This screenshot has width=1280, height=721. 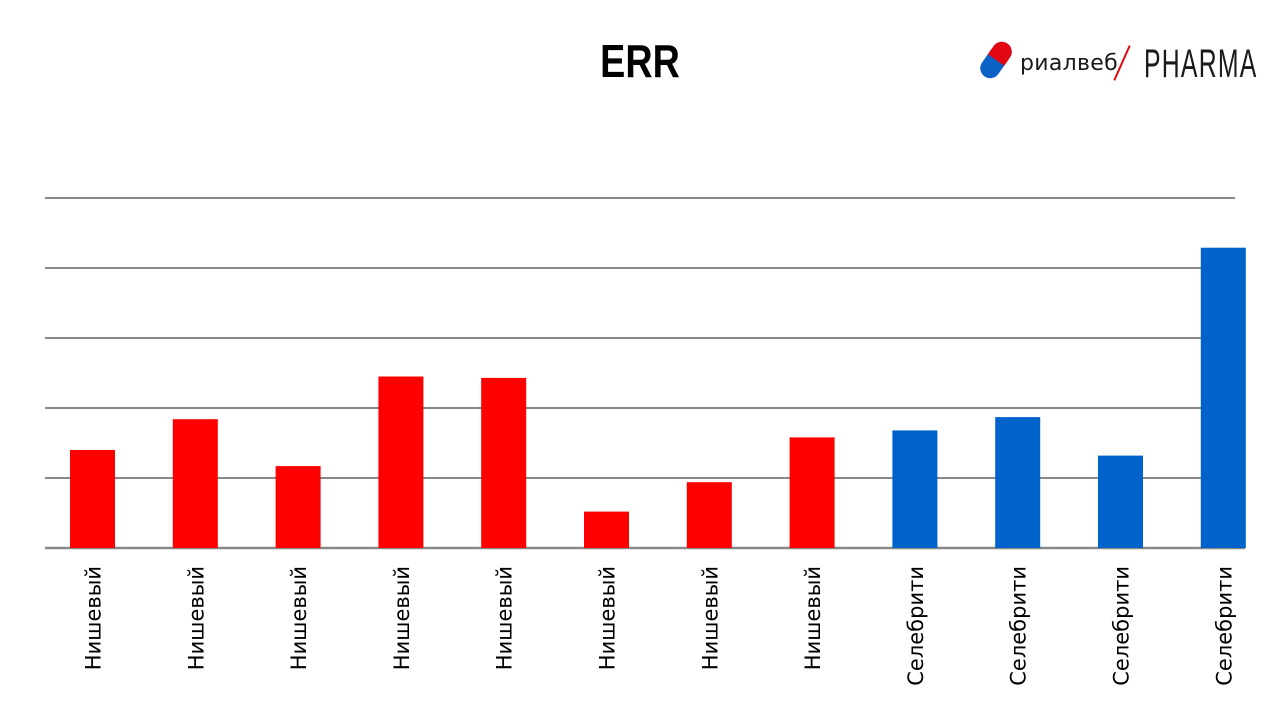 What do you see at coordinates (640, 61) in the screenshot?
I see `chart-title: ERR` at bounding box center [640, 61].